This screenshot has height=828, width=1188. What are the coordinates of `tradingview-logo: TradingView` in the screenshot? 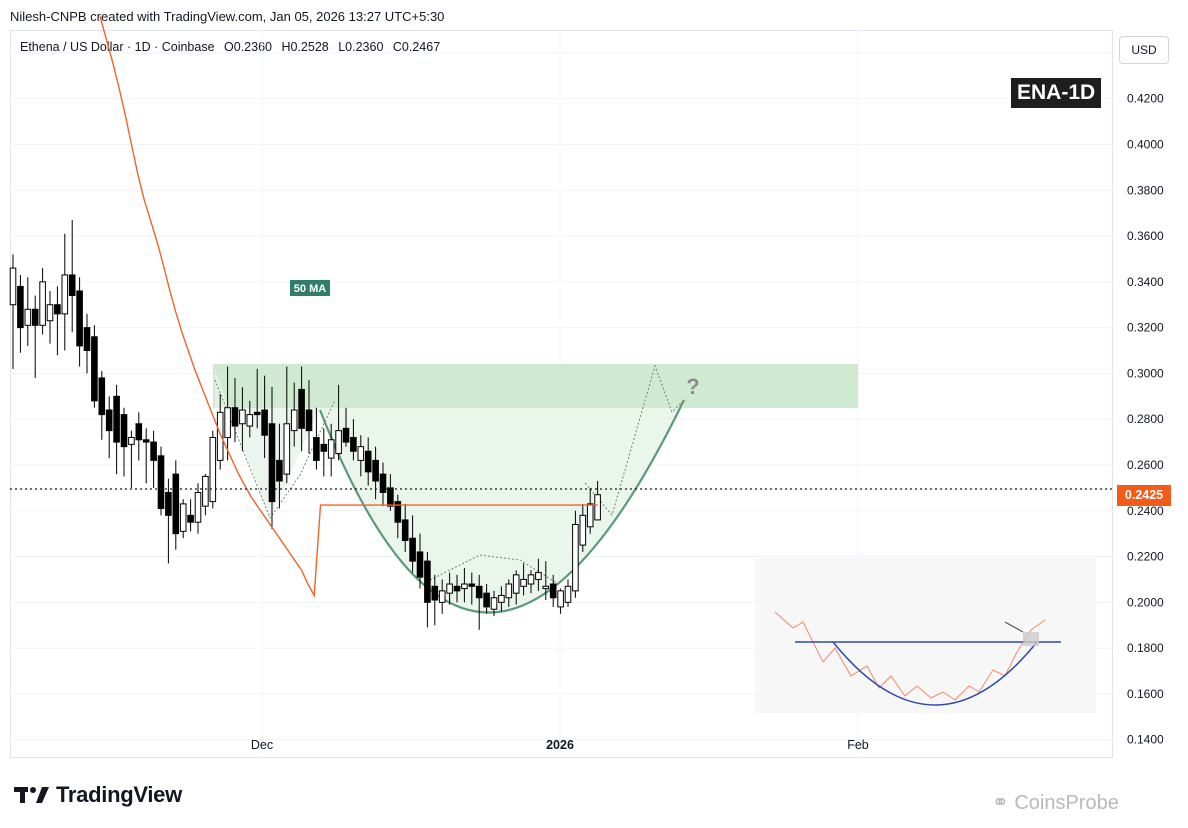 It's located at (98, 795).